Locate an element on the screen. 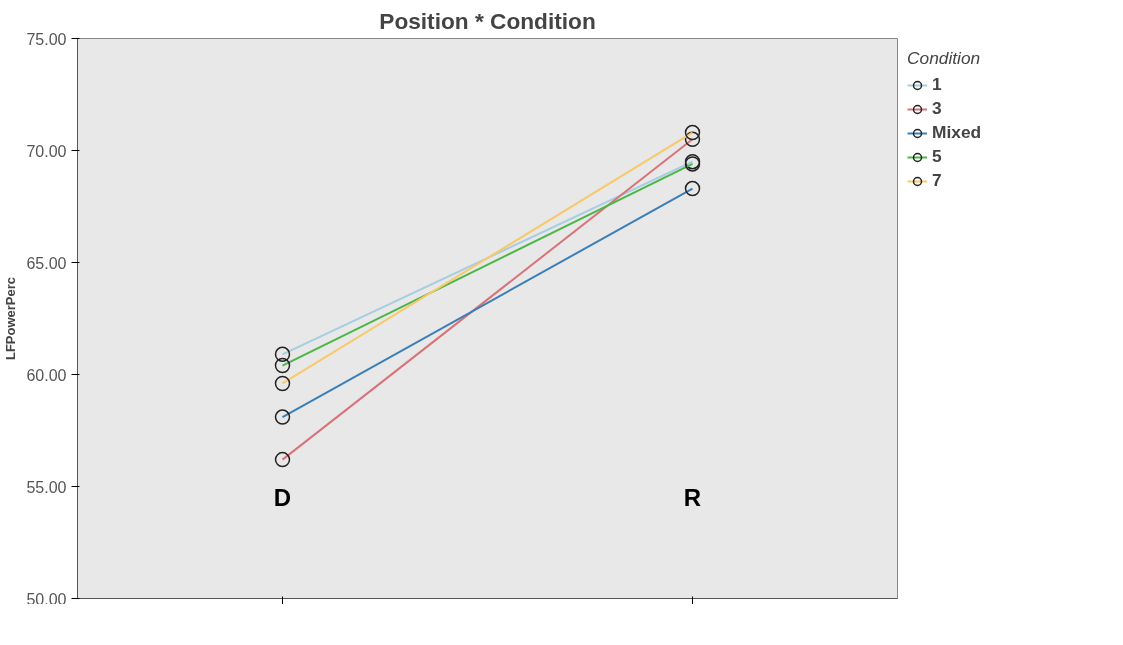 Image resolution: width=1123 pixels, height=645 pixels. legend-label: 1 is located at coordinates (937, 84).